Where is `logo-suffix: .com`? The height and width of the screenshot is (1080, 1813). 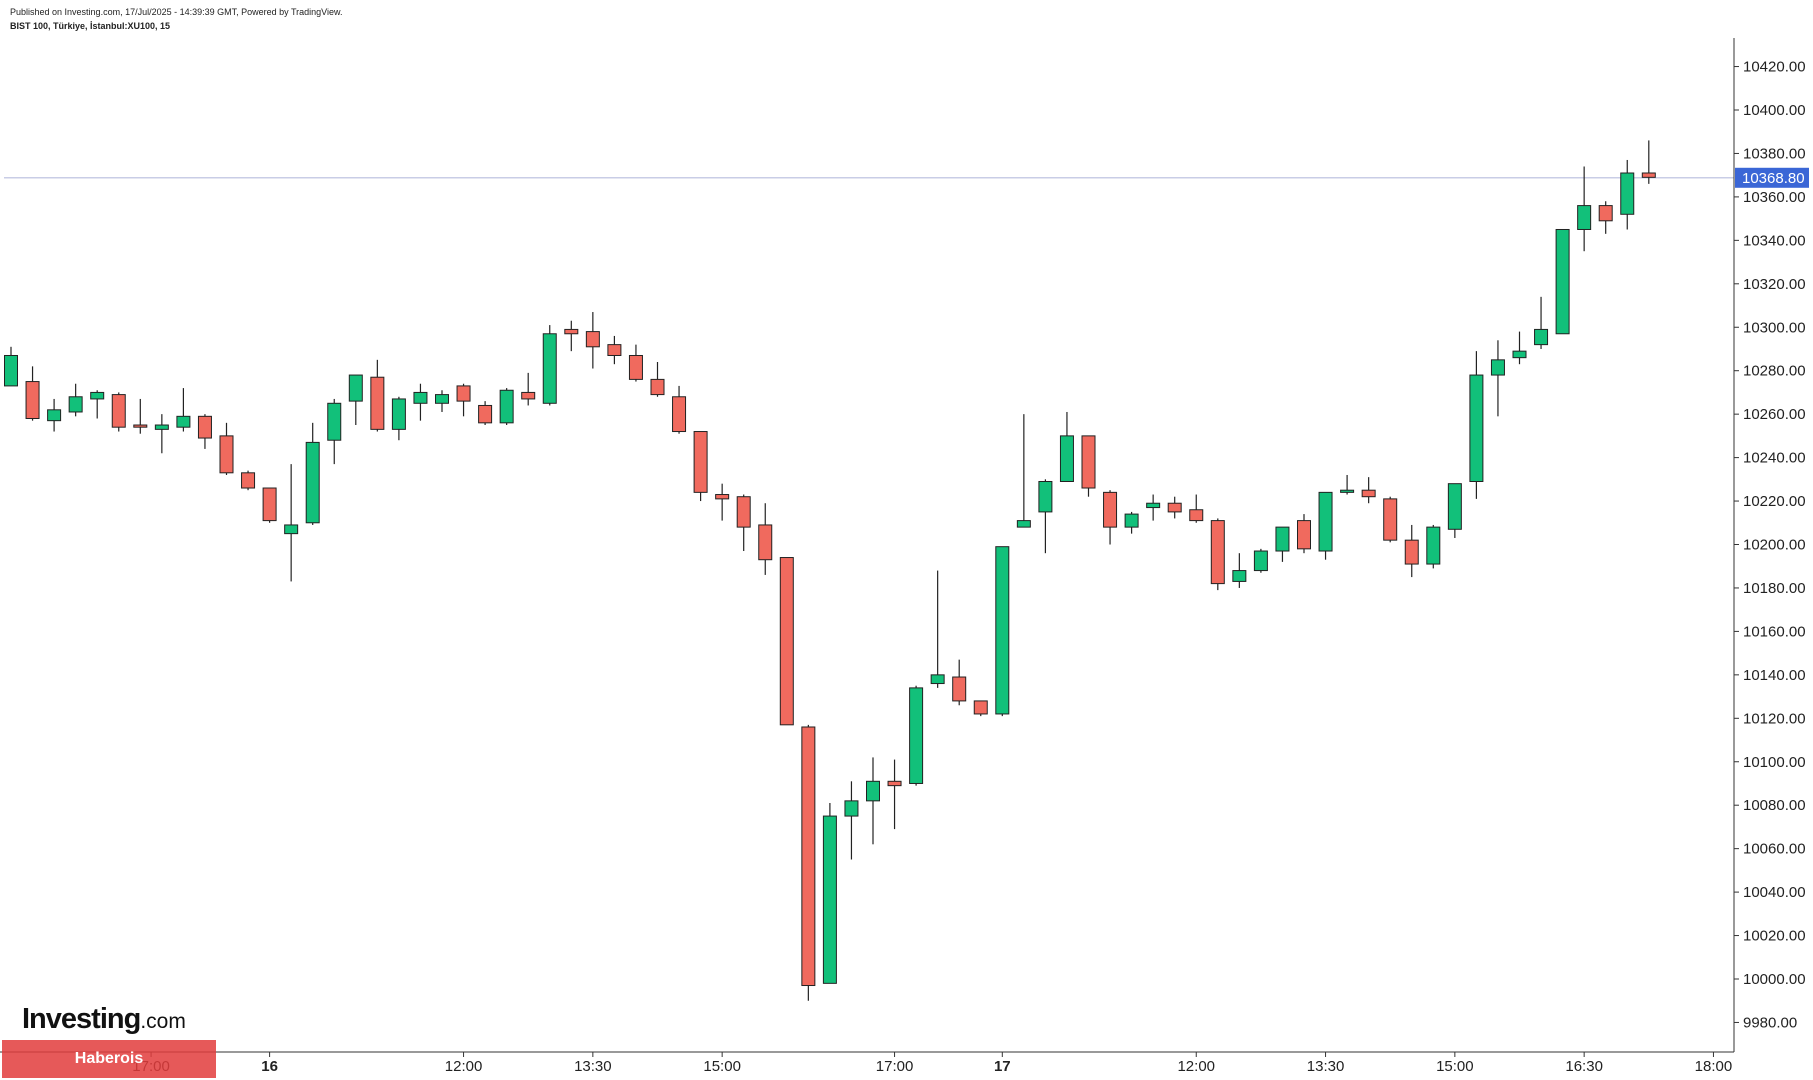
logo-suffix: .com is located at coordinates (163, 1021).